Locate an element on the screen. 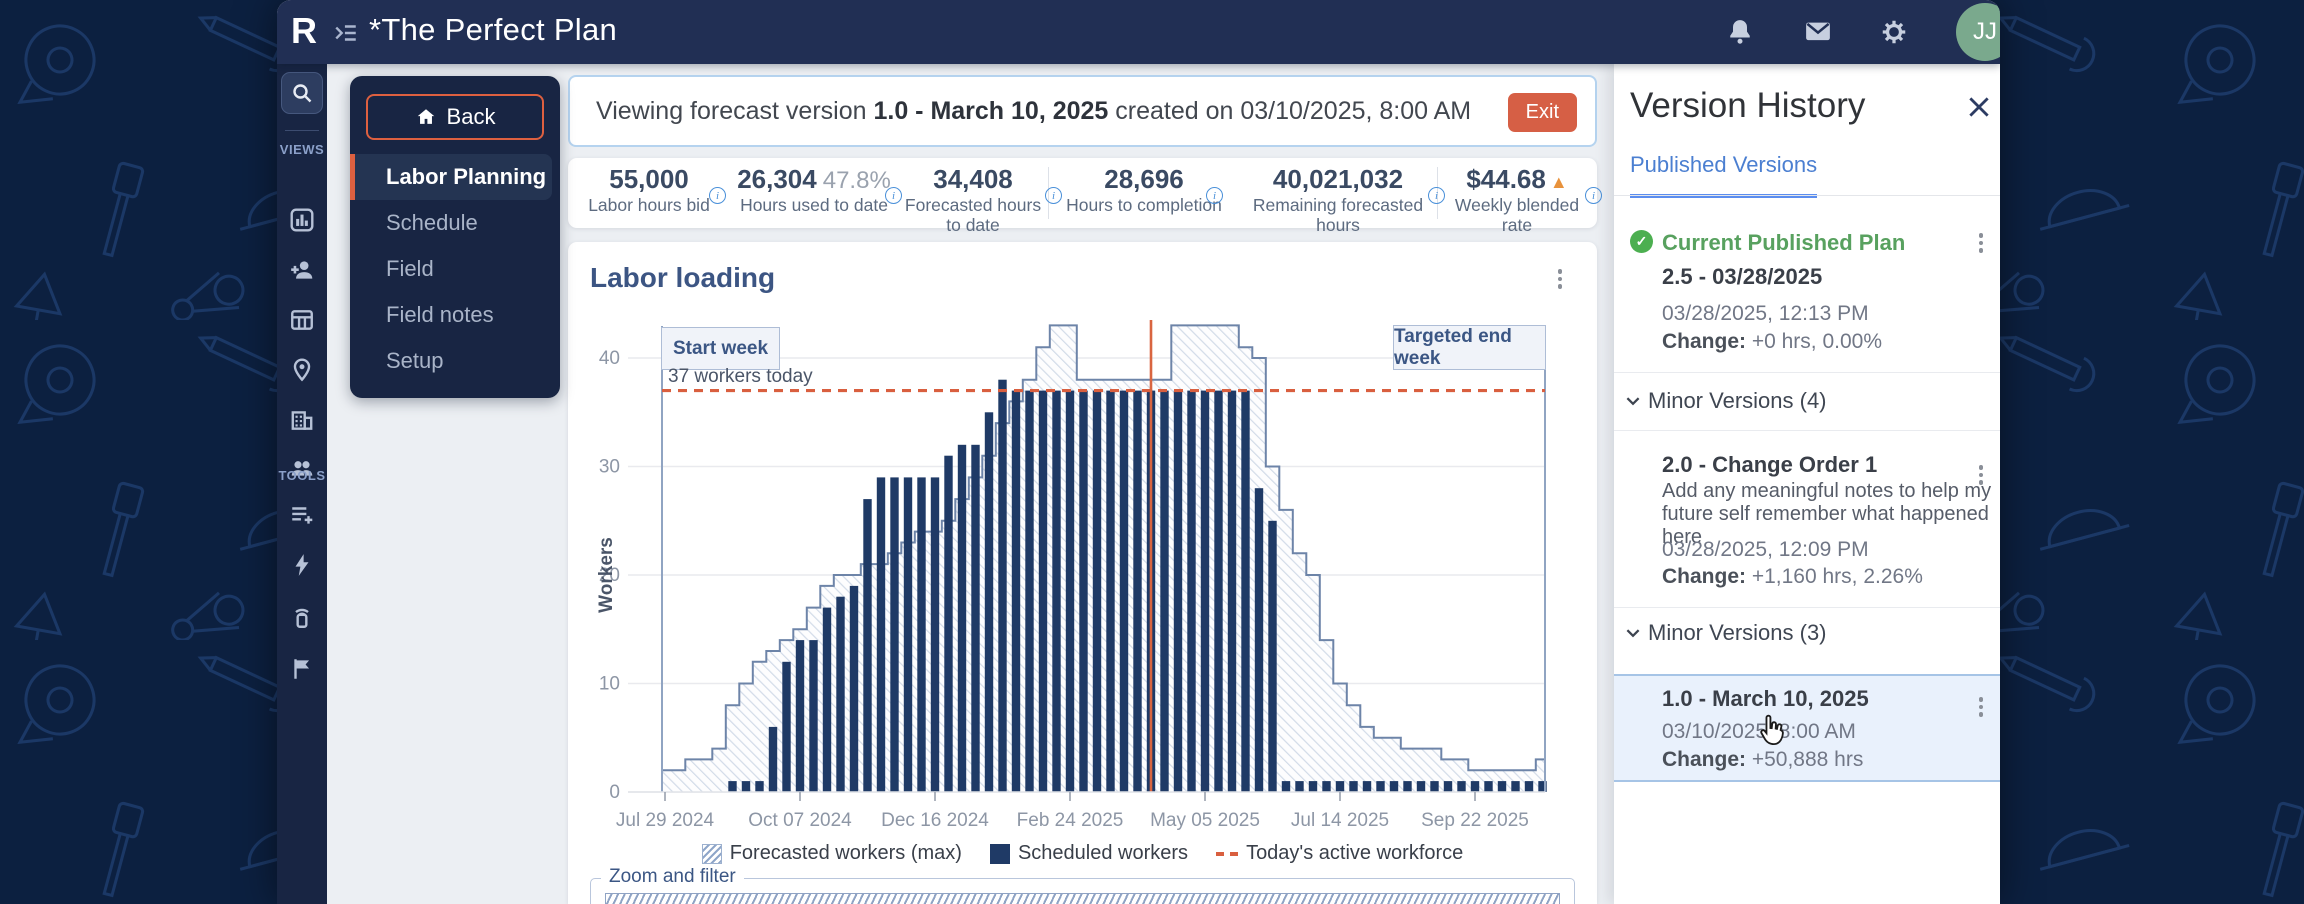 This screenshot has width=2304, height=904. home-icon is located at coordinates (425, 116).